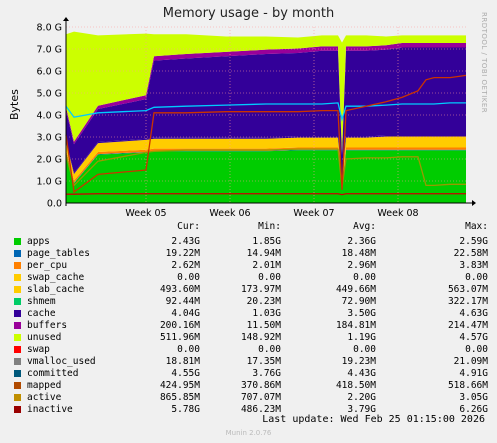 This screenshot has width=497, height=443. I want to click on legend-max-value: 518.66M, so click(467, 385).